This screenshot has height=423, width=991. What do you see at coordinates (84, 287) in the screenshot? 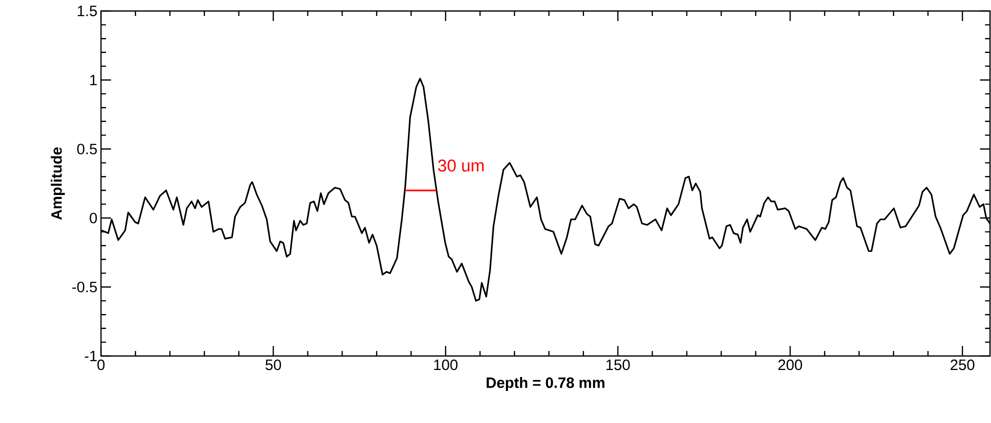
I see `y-tick-label: -0.5` at bounding box center [84, 287].